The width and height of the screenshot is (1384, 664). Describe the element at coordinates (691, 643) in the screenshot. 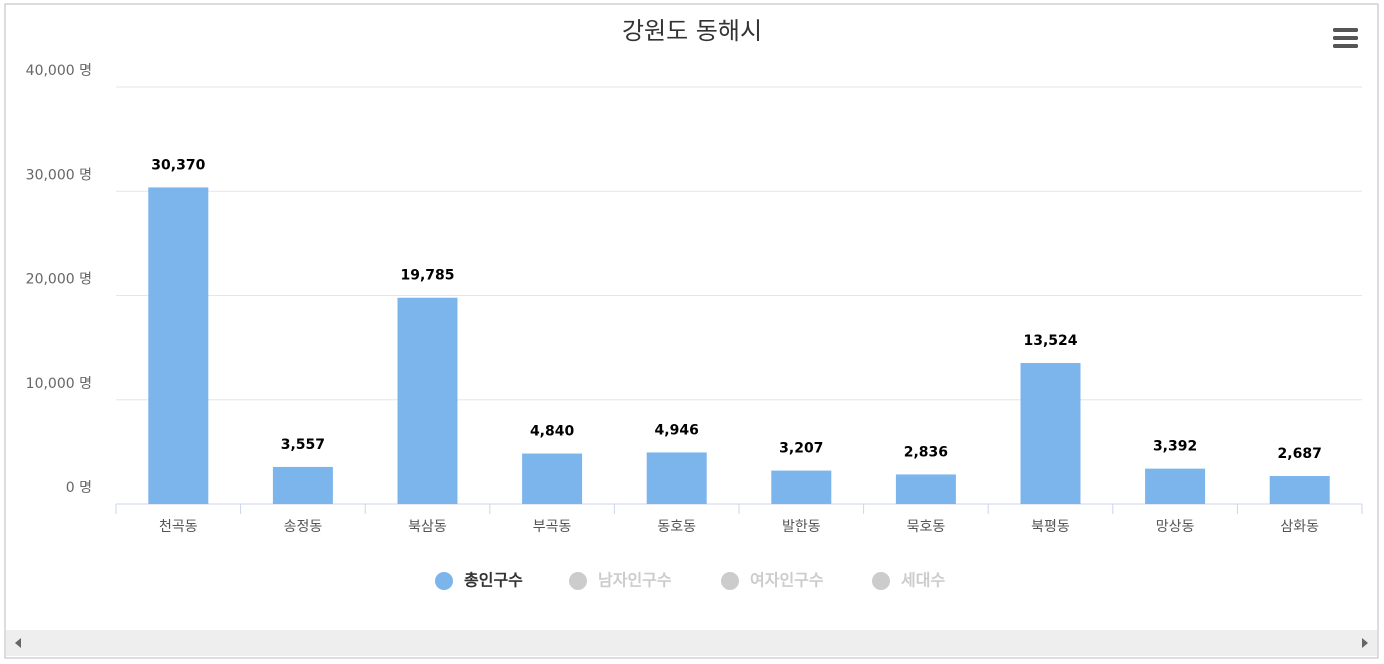

I see `scrollbar` at that location.